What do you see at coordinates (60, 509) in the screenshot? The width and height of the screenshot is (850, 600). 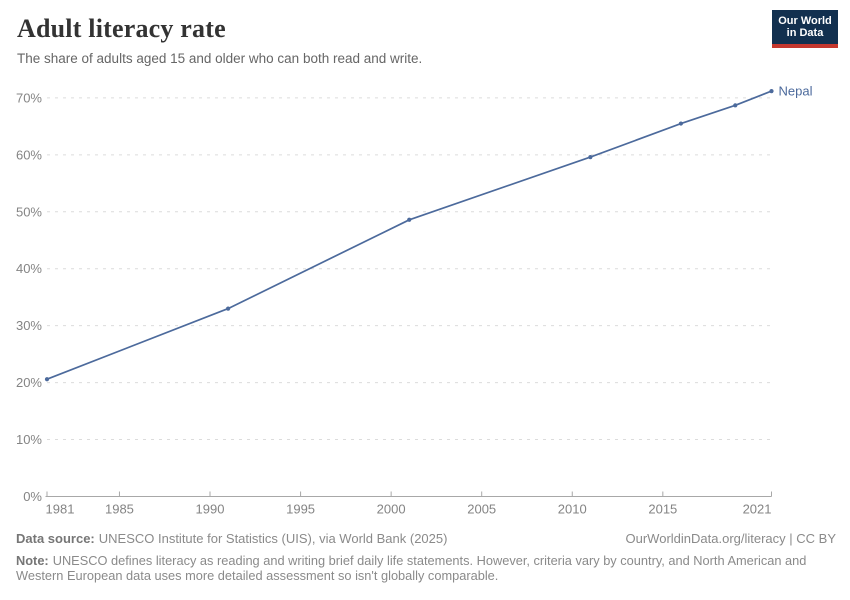 I see `x-axis-tick-label: 1981` at bounding box center [60, 509].